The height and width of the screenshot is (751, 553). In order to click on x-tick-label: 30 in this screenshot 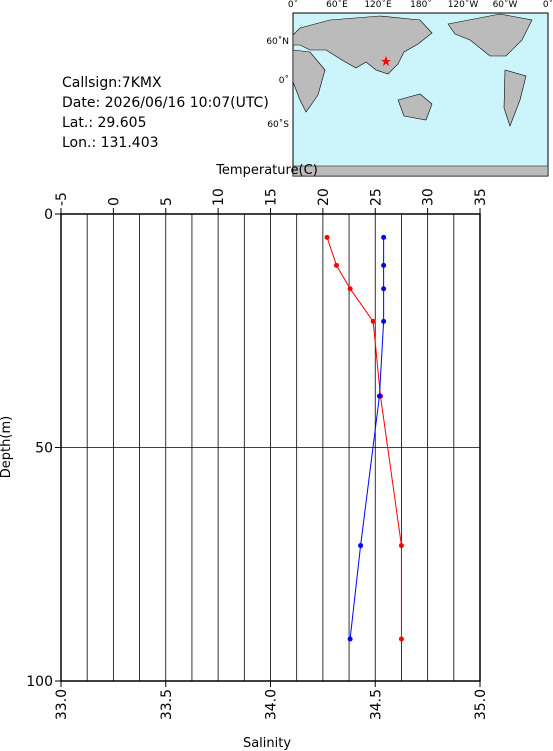, I will do `click(429, 197)`.